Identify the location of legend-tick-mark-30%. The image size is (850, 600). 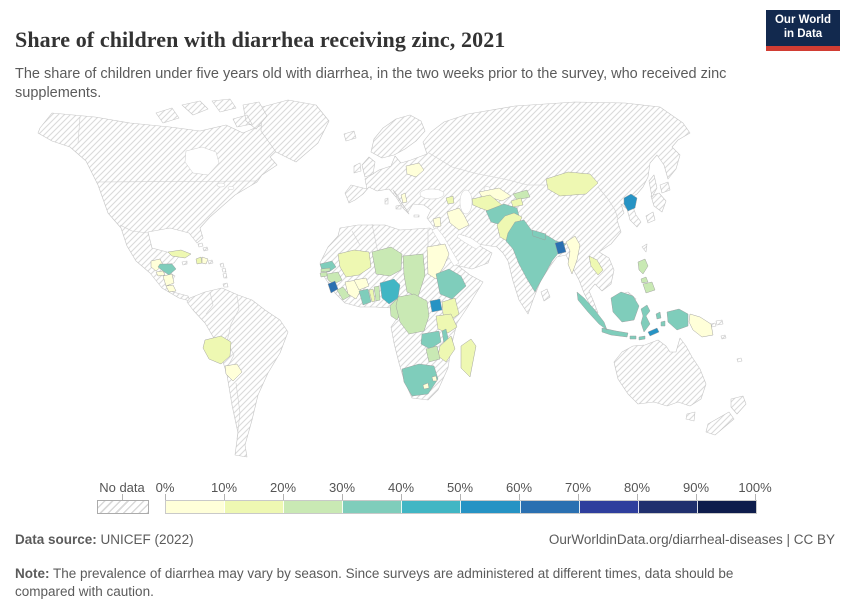
(342, 497).